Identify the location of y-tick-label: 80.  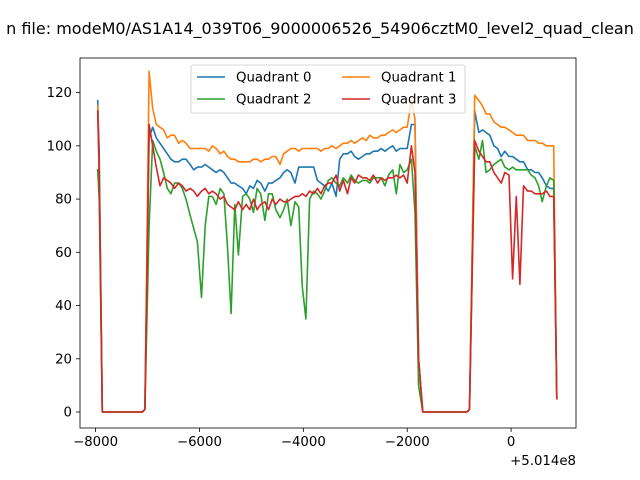
(63, 200).